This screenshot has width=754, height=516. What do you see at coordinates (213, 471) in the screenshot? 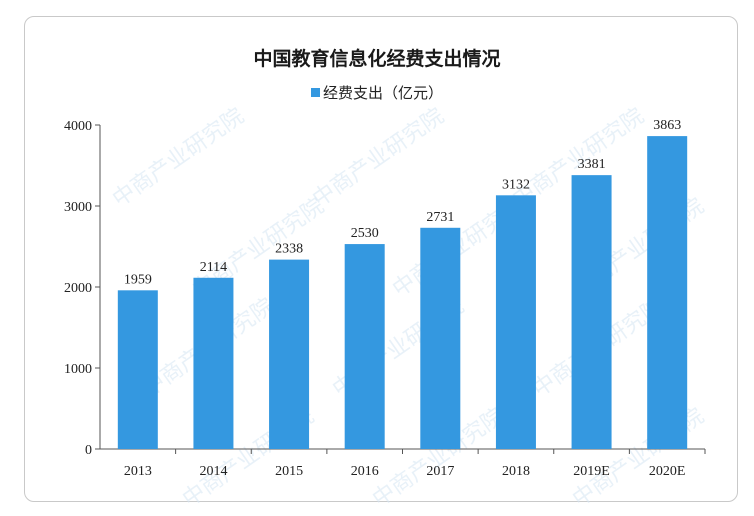
I see `x-tick-label: 2014` at bounding box center [213, 471].